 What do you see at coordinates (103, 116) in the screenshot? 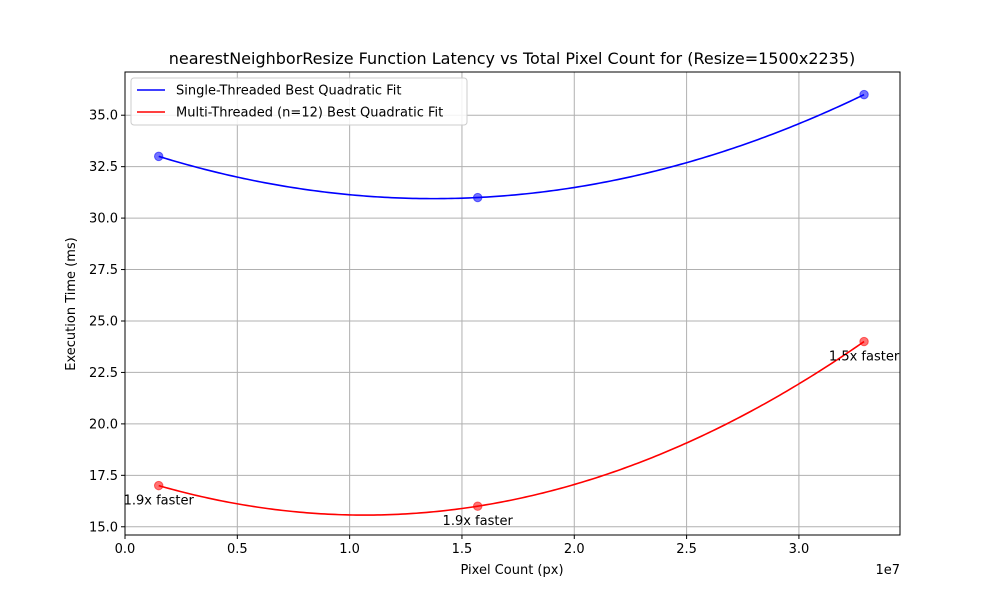
I see `y-tick-label: 35.0` at bounding box center [103, 116].